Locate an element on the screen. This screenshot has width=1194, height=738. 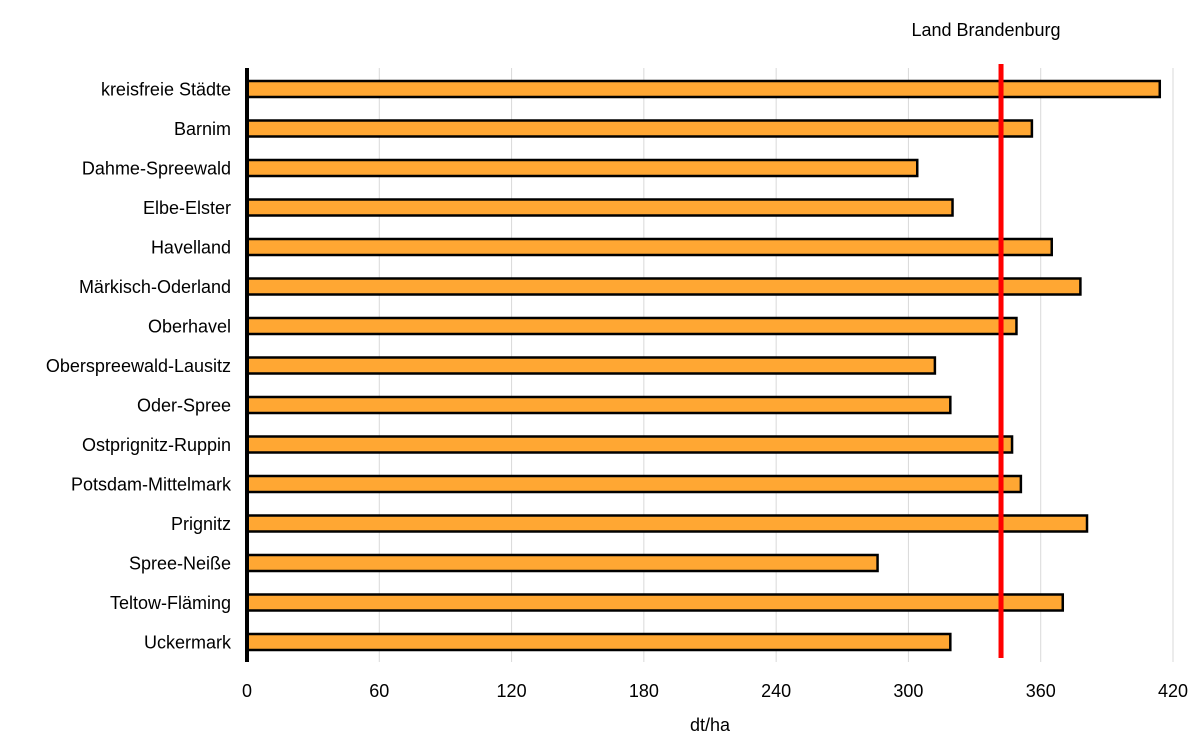
category-label: Prignitz is located at coordinates (201, 524).